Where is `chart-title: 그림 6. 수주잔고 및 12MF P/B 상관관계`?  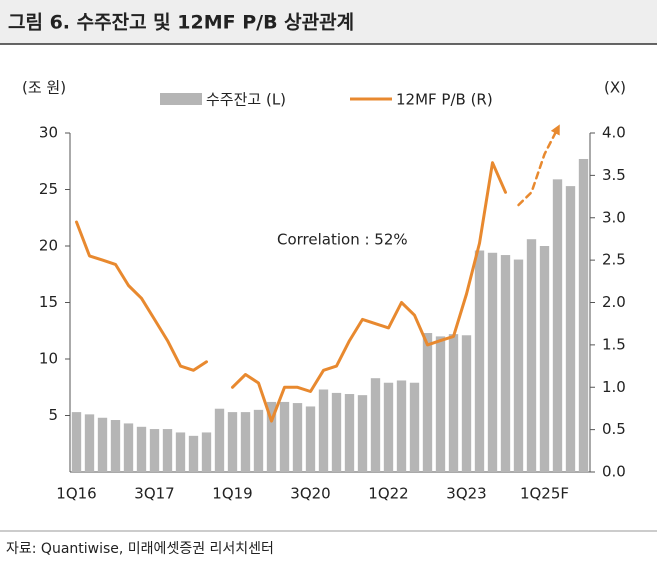
chart-title: 그림 6. 수주잔고 및 12MF P/B 상관관계 is located at coordinates (181, 23).